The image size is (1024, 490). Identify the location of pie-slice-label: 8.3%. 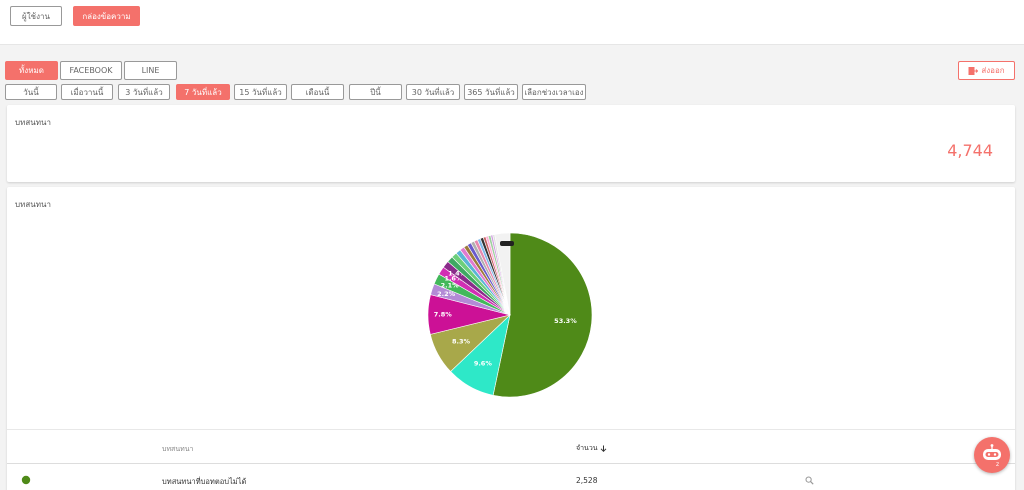
(461, 342).